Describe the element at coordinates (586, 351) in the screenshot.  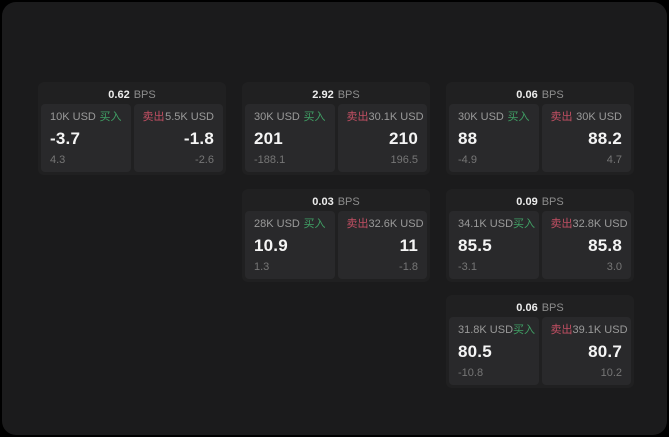
I see `sell-panel: 卖出 39.1K USD 80.7 10.2` at that location.